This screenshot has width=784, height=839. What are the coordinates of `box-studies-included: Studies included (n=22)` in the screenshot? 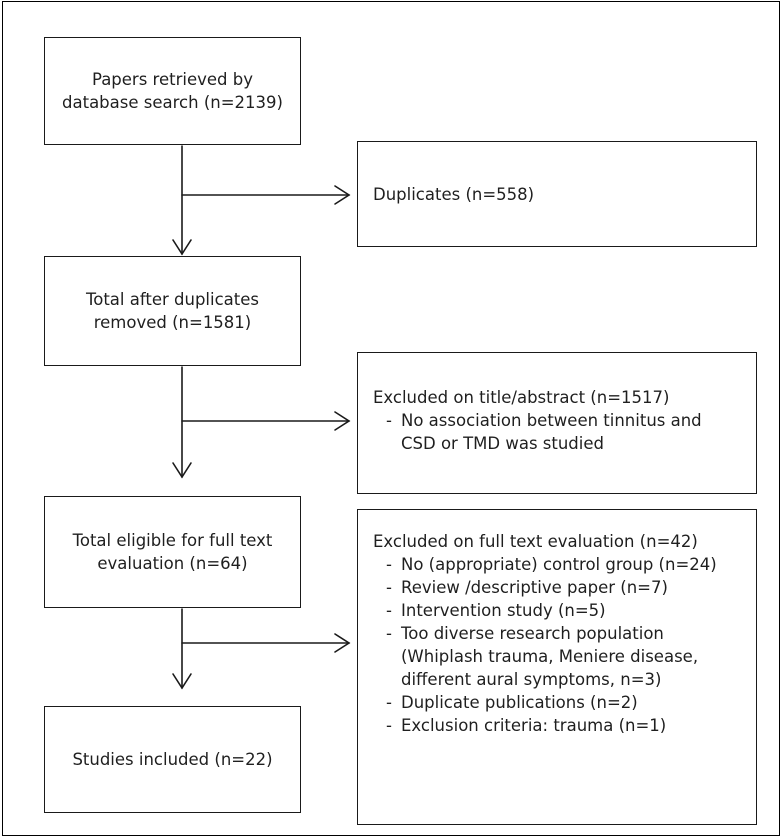 It's located at (172, 759).